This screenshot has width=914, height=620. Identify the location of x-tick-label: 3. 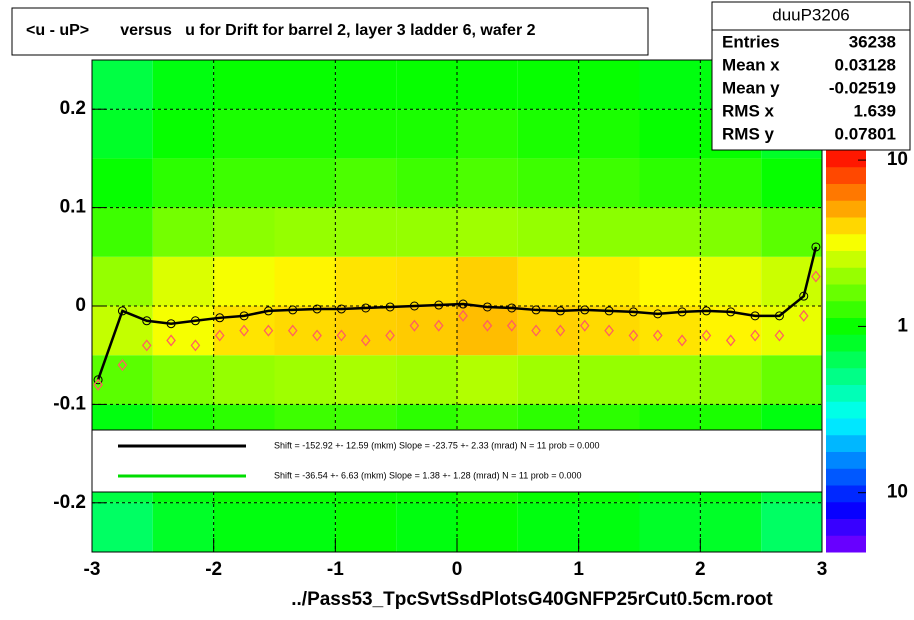
(822, 569).